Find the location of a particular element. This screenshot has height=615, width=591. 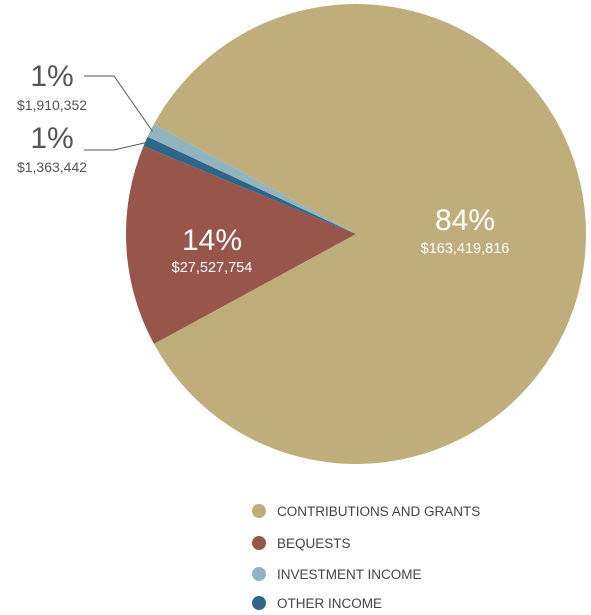

slice-label-contributions-amount: $163,419,816 is located at coordinates (465, 249).